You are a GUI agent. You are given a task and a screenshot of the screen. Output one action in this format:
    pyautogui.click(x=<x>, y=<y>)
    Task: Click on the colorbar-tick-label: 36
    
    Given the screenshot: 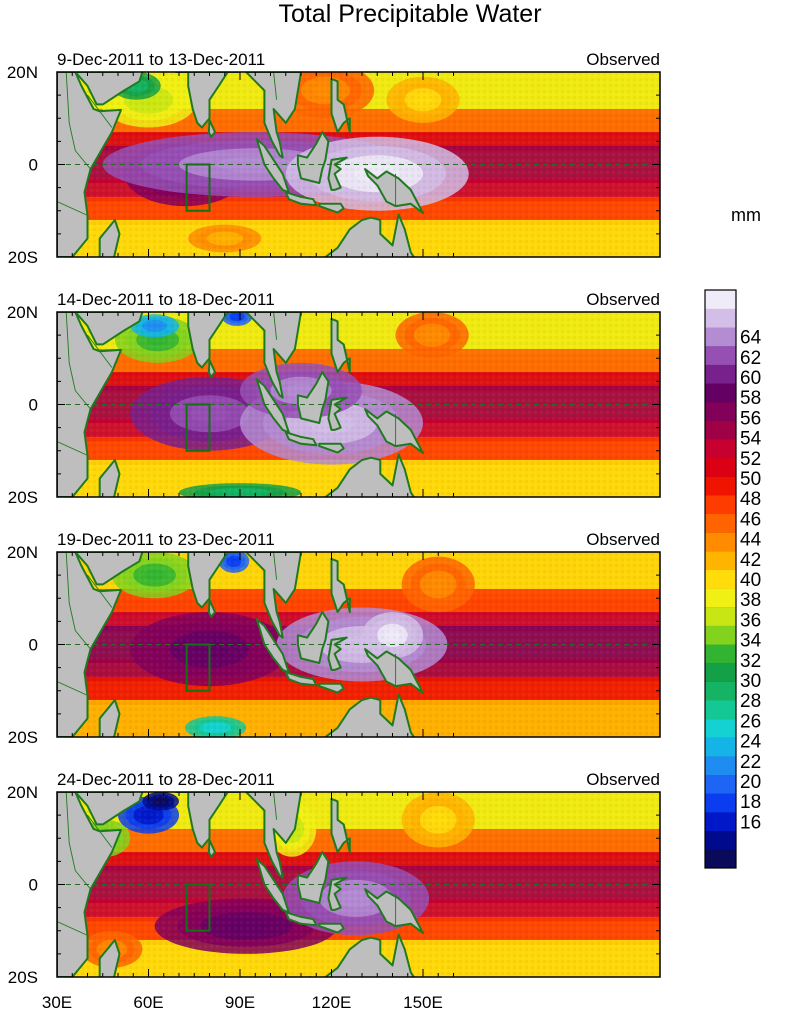 What is the action you would take?
    pyautogui.click(x=750, y=620)
    